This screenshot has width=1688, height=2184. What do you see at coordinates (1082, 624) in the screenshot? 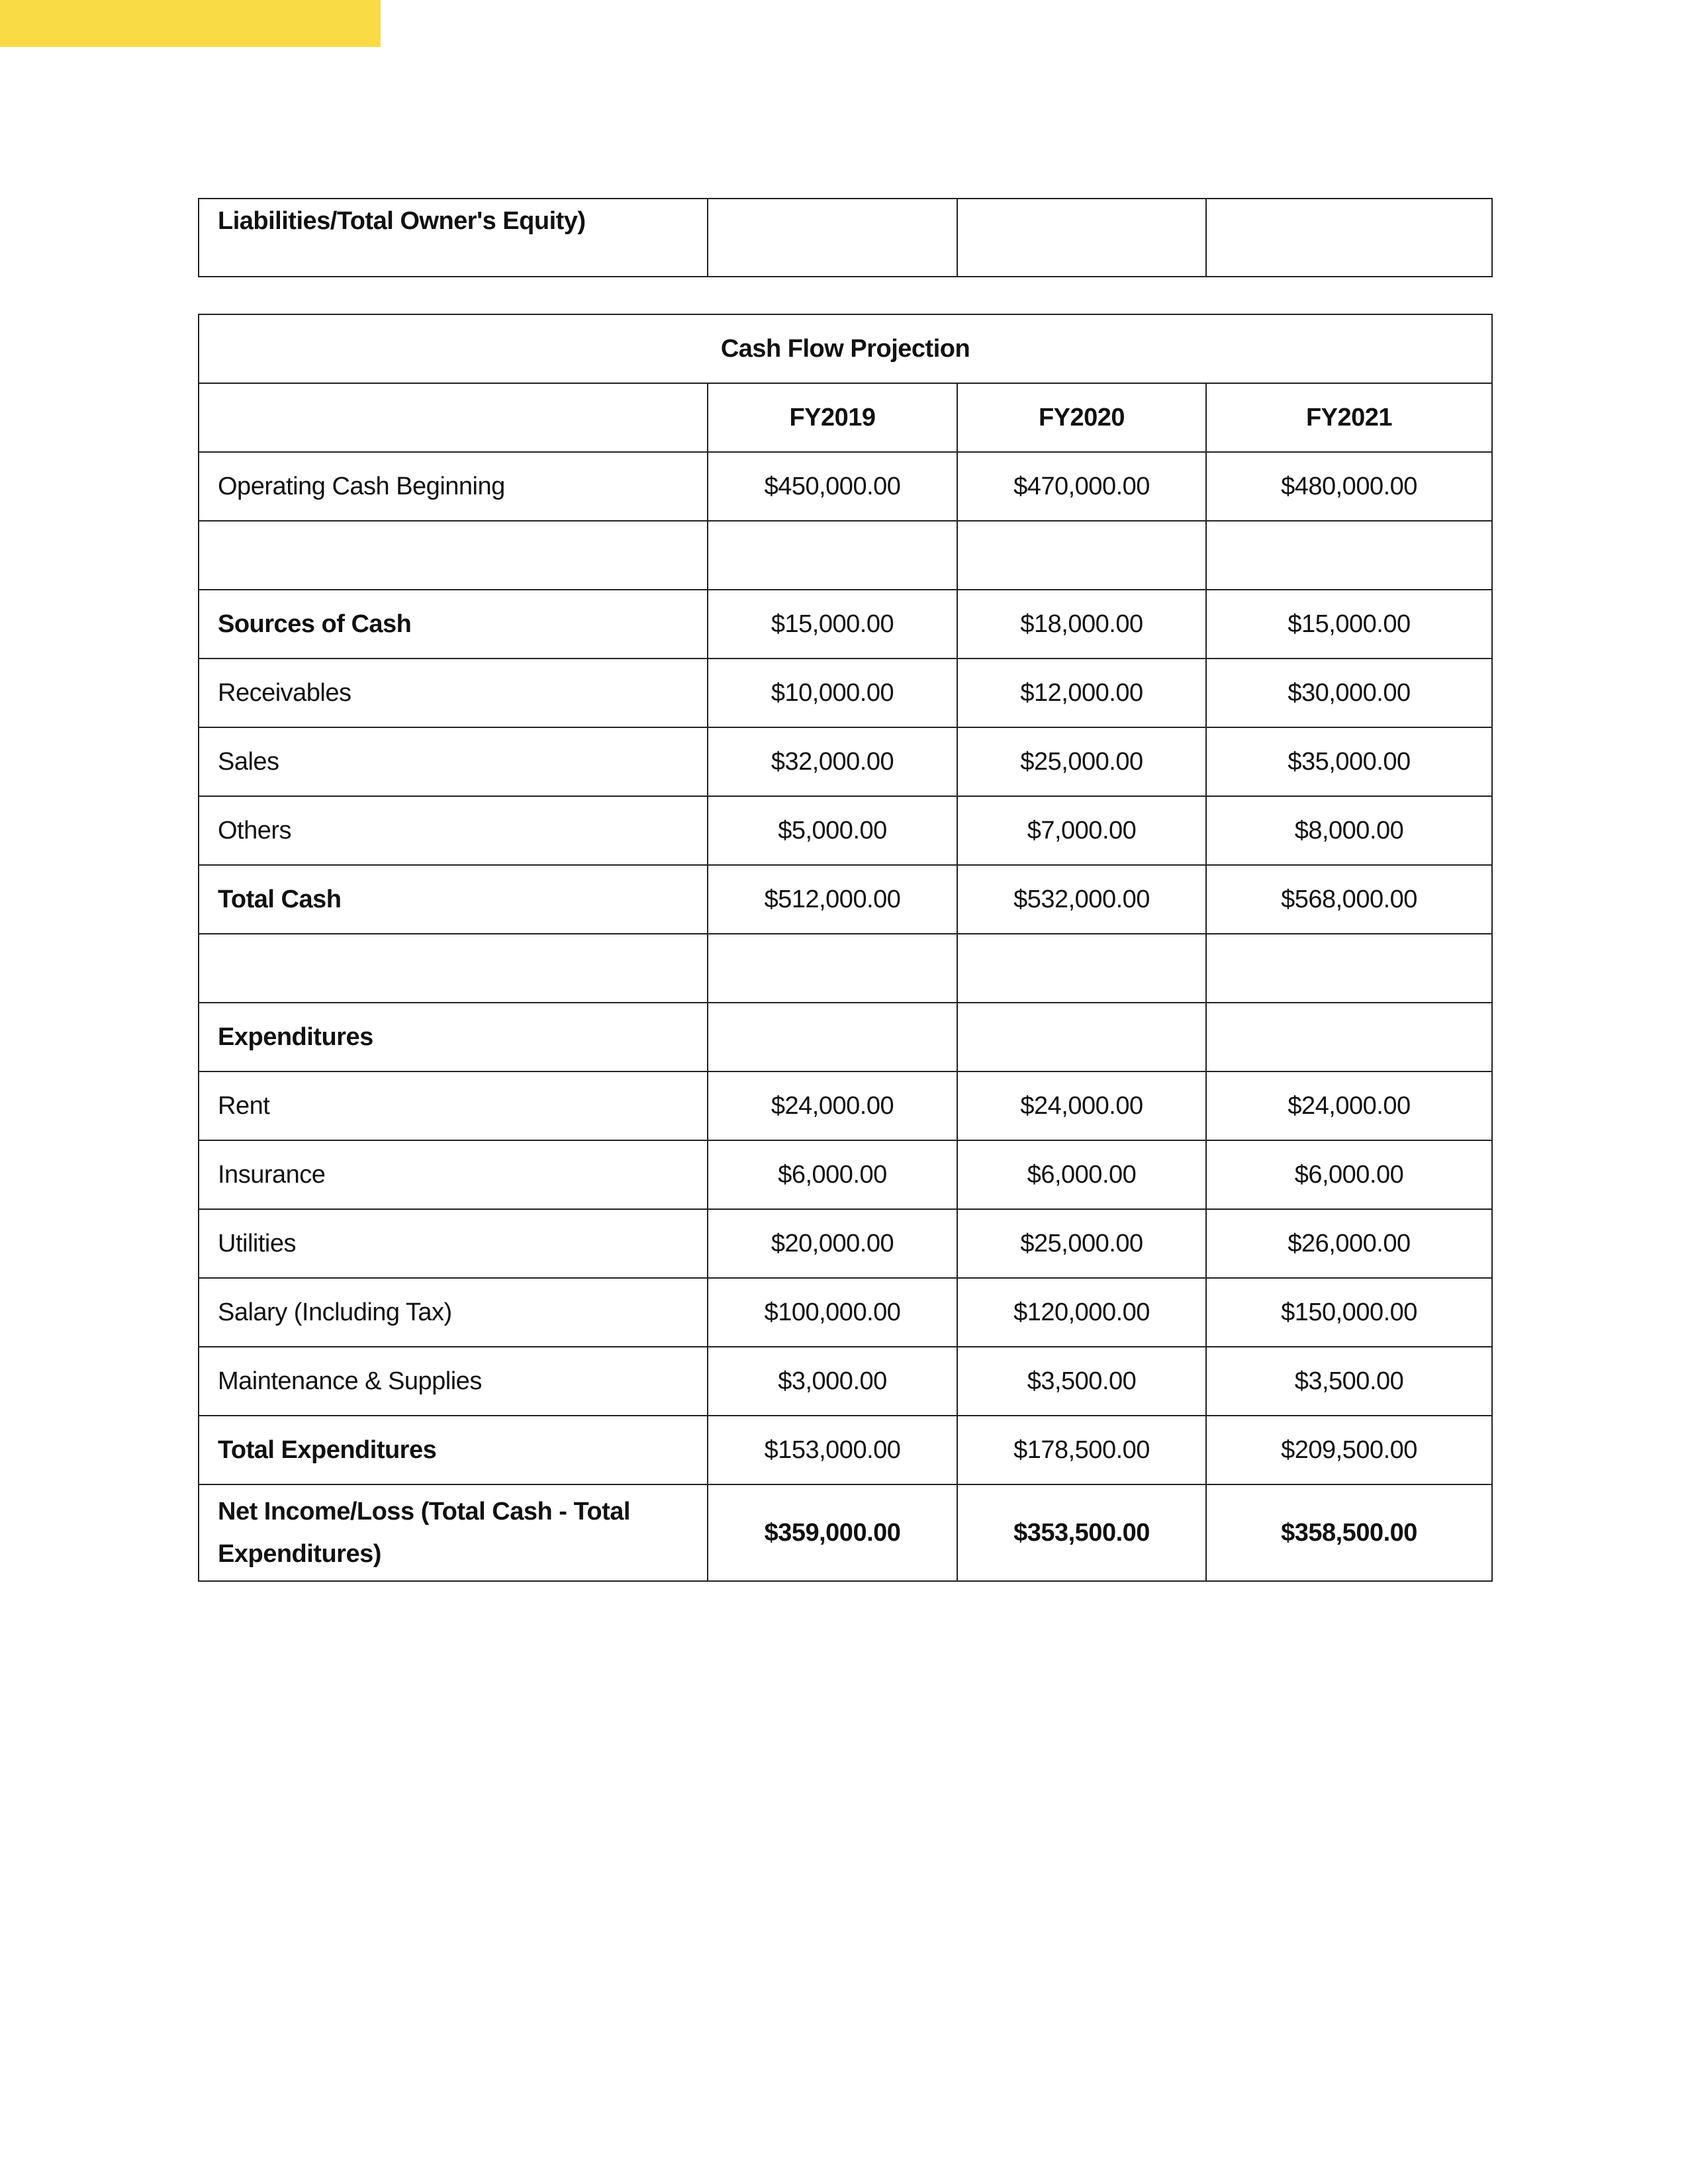
I see `value-cell: $18,000.00` at bounding box center [1082, 624].